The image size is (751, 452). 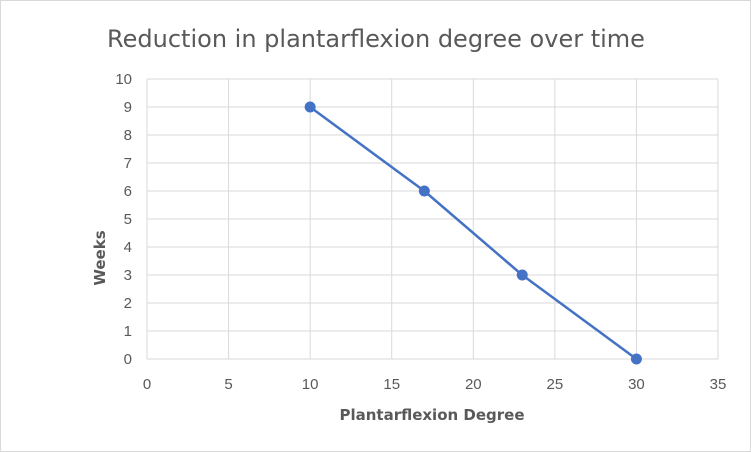 What do you see at coordinates (128, 331) in the screenshot?
I see `y-tick-label: 1` at bounding box center [128, 331].